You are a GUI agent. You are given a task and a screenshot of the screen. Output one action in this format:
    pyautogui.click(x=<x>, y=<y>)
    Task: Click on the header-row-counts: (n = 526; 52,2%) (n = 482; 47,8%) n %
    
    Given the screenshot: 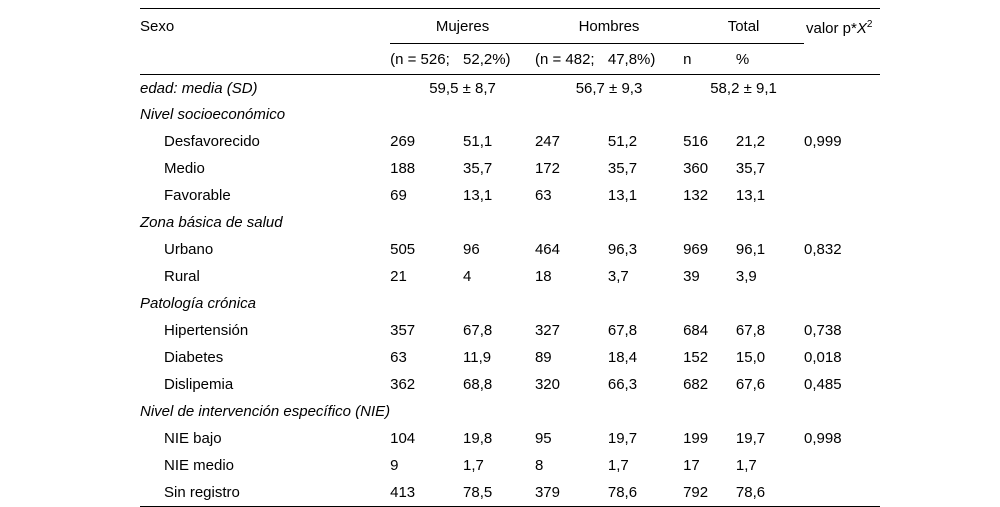 What is the action you would take?
    pyautogui.click(x=510, y=59)
    